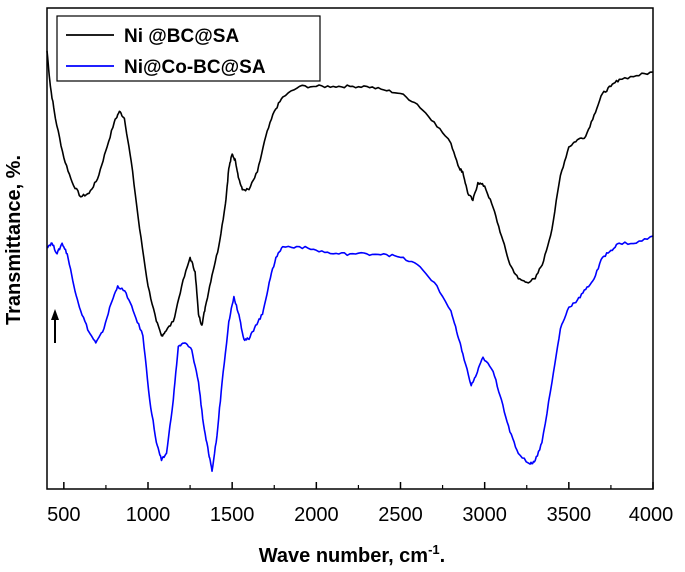 This screenshot has height=572, width=685. What do you see at coordinates (434, 549) in the screenshot?
I see `x-axis-title-superscript: -1` at bounding box center [434, 549].